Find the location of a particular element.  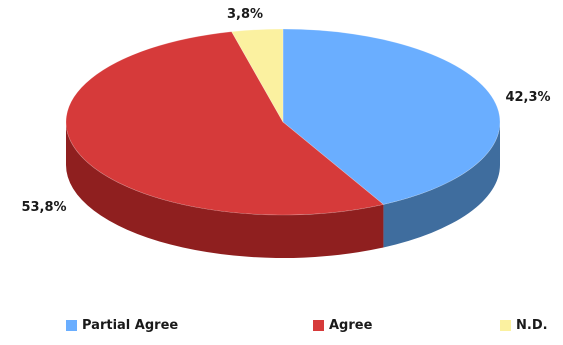

legend-swatch-nd is located at coordinates (505, 325).